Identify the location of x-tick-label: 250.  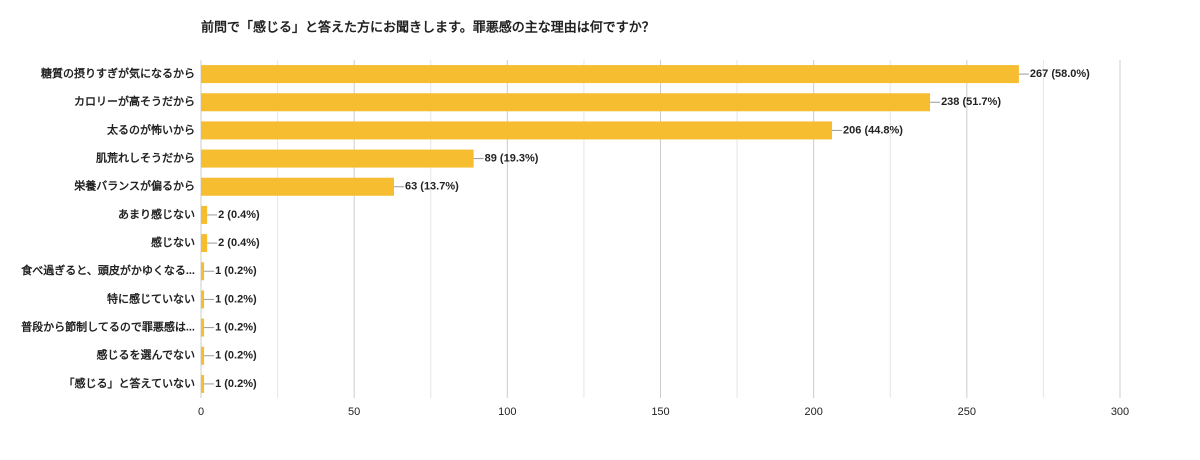
(967, 412).